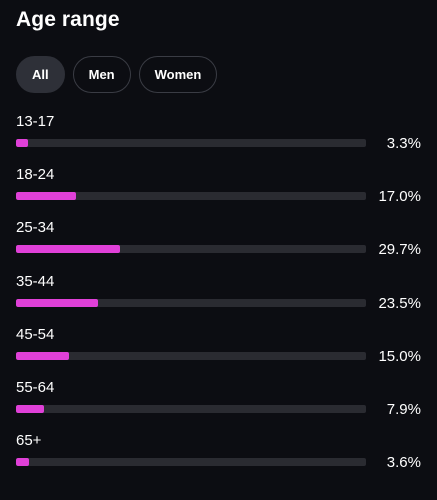  What do you see at coordinates (35, 121) in the screenshot?
I see `age-range-label: 13-17` at bounding box center [35, 121].